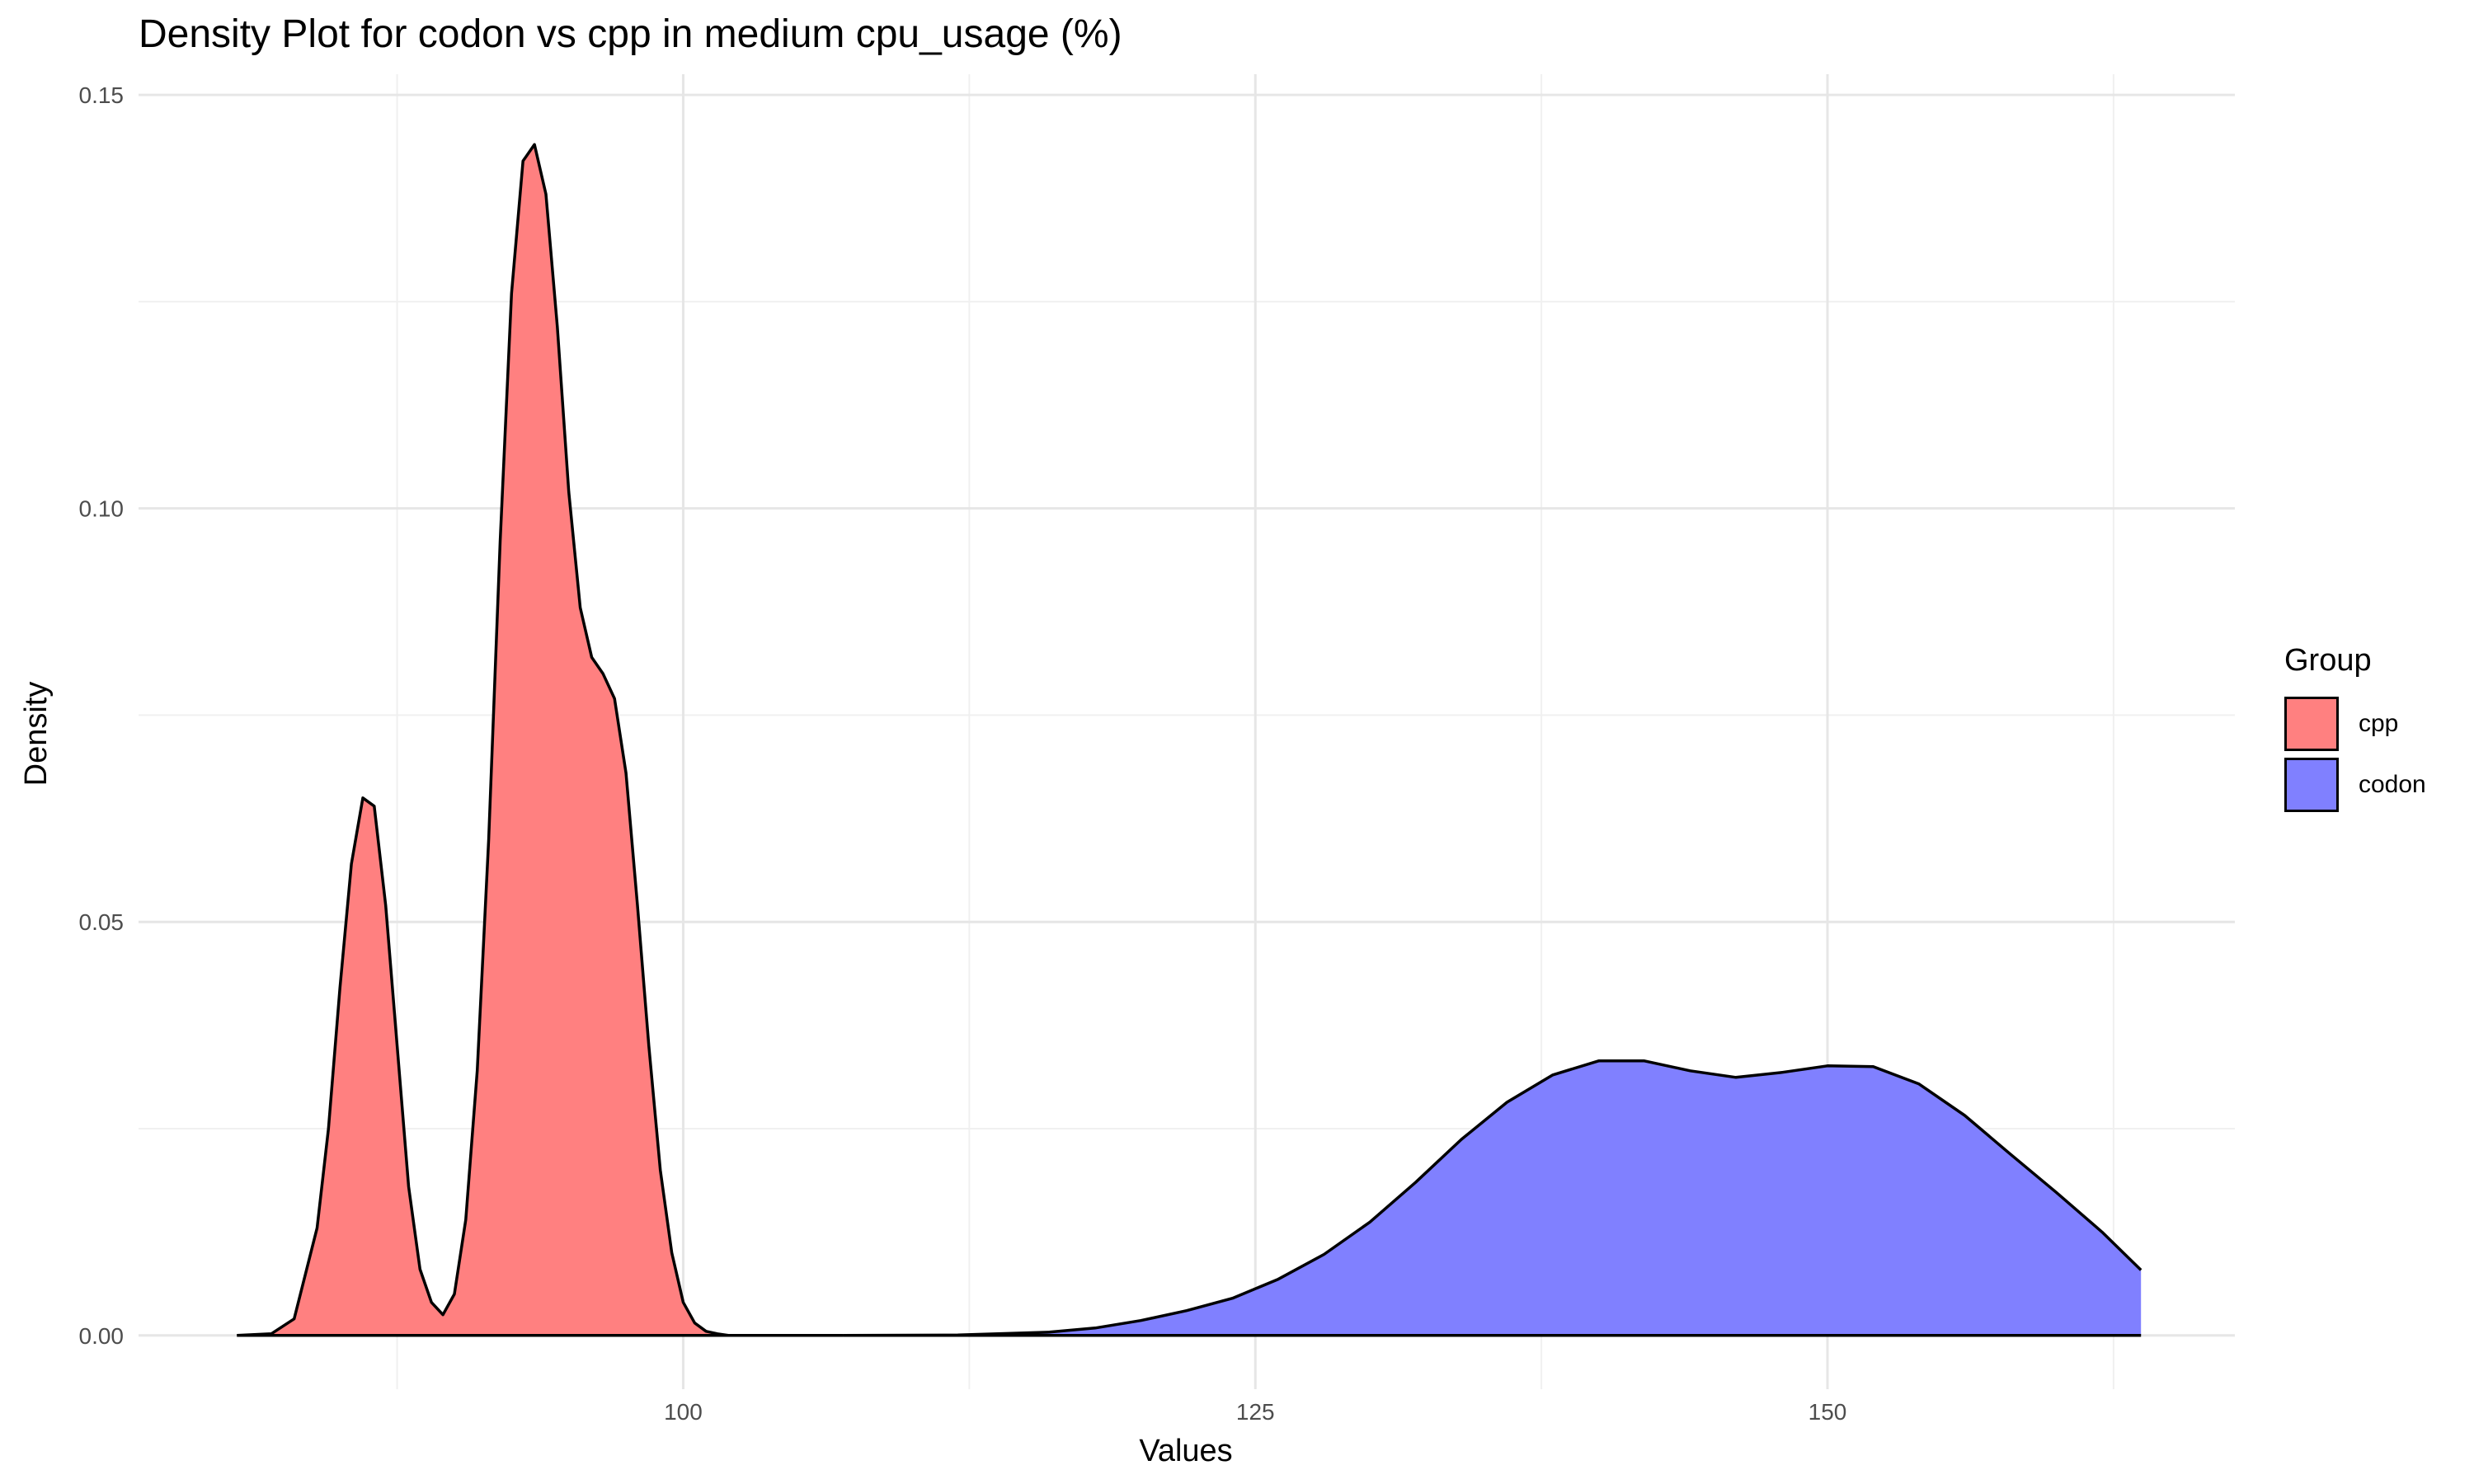 The image size is (2474, 1484). What do you see at coordinates (102, 509) in the screenshot?
I see `y-tick-label: 0.10` at bounding box center [102, 509].